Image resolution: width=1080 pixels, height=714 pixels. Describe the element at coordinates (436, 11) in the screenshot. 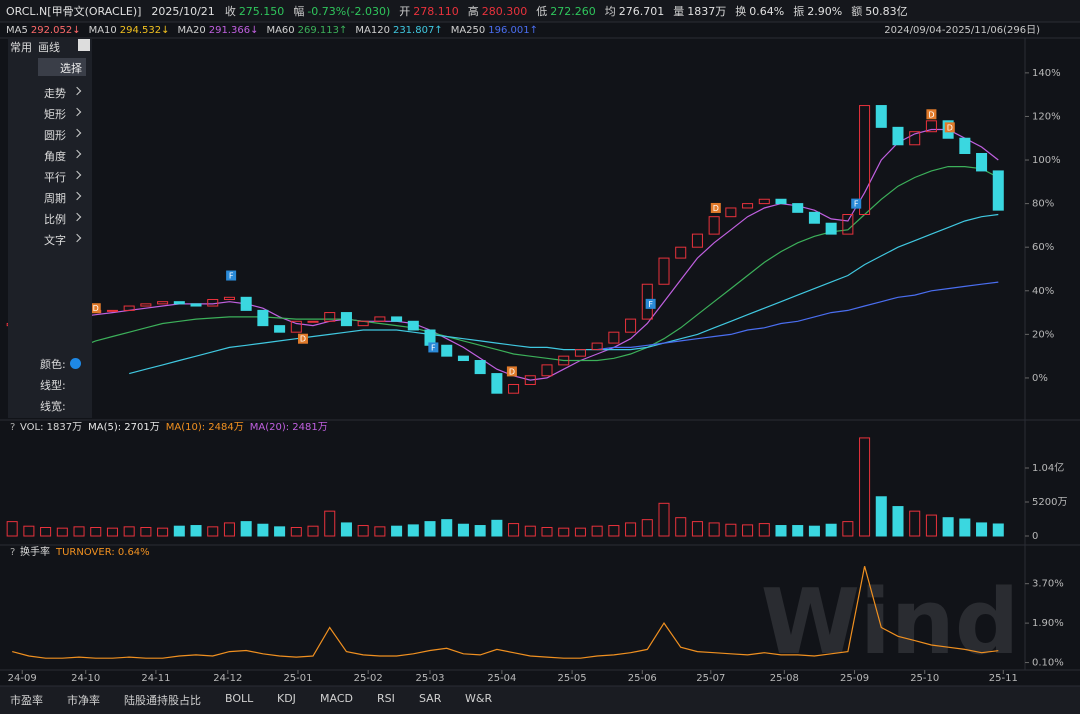

I see `header-text: 278.110` at that location.